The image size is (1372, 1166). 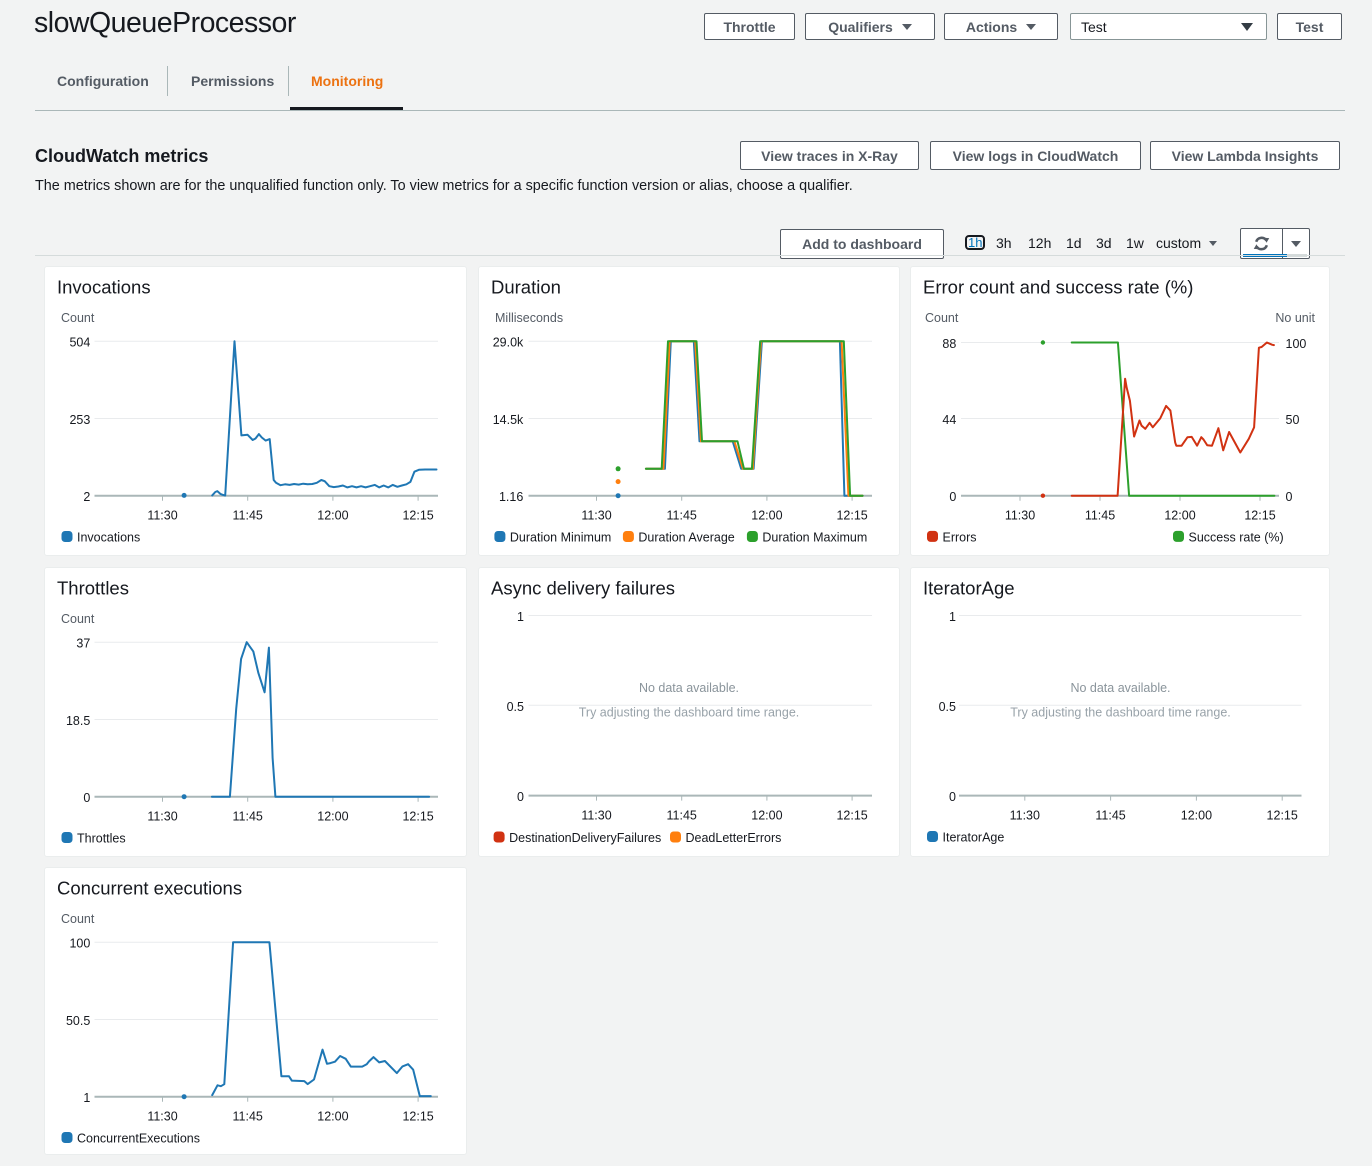 What do you see at coordinates (1236, 537) in the screenshot?
I see `svg-text: Success rate (%)` at bounding box center [1236, 537].